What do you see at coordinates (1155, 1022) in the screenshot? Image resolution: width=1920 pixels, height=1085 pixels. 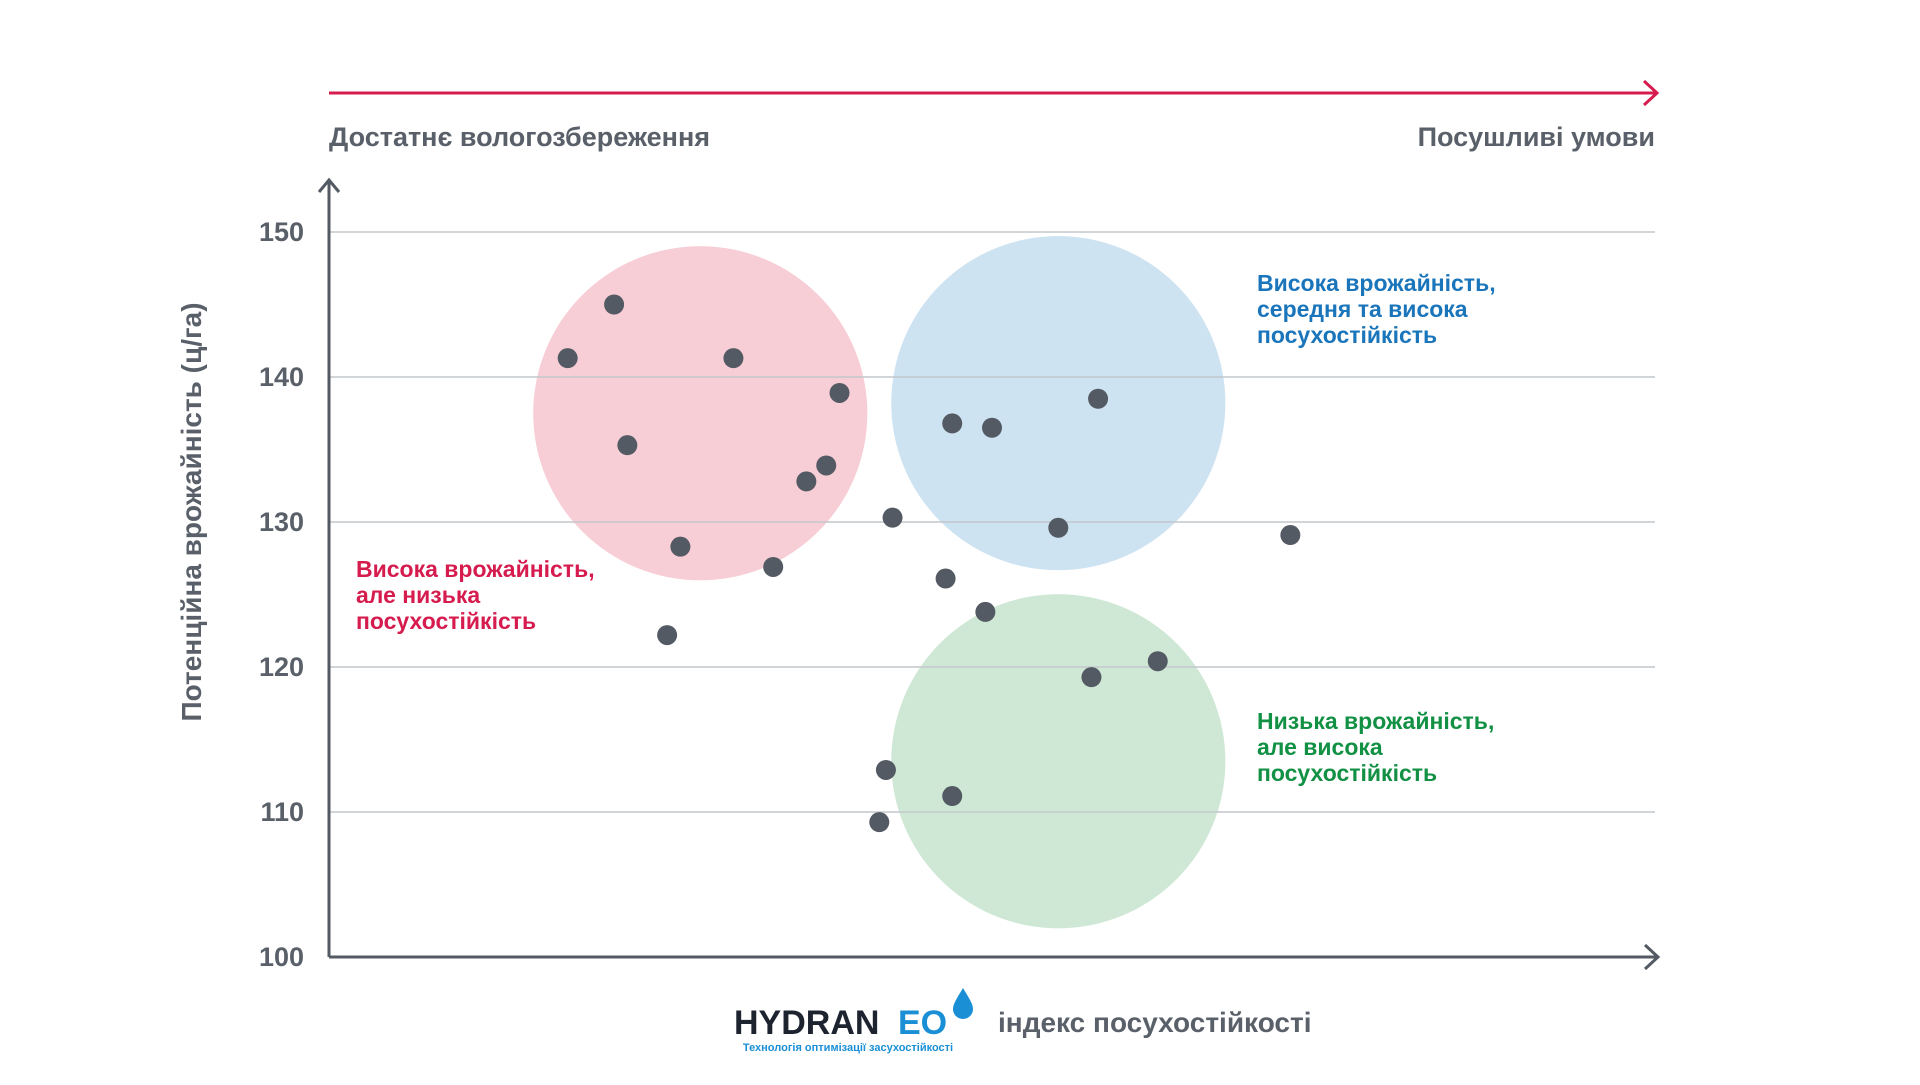 I see `x-axis-title: індекс посухостійкості` at bounding box center [1155, 1022].